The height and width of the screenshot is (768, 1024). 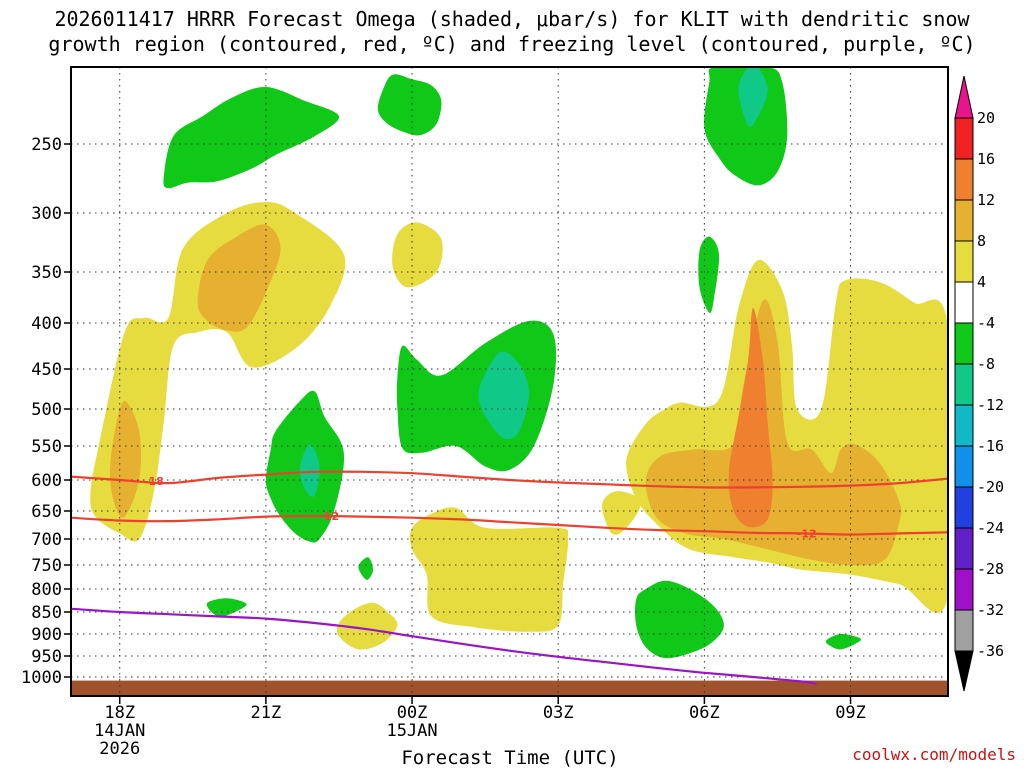 What do you see at coordinates (990, 569) in the screenshot?
I see `colorbar-label-11: -28` at bounding box center [990, 569].